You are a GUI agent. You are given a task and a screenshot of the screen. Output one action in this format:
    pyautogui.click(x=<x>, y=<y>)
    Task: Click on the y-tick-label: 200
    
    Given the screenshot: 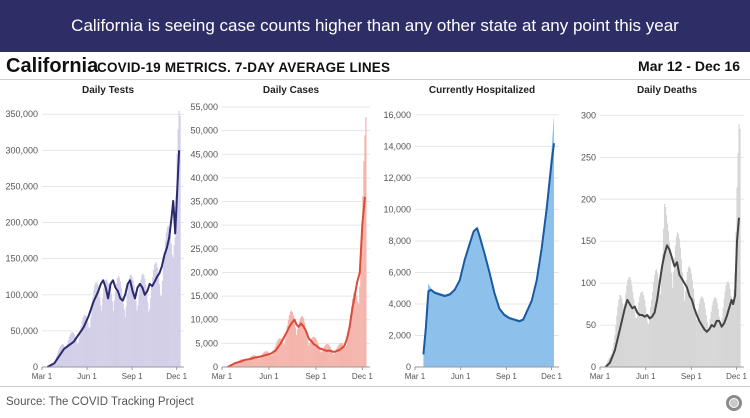 What is the action you would take?
    pyautogui.click(x=588, y=199)
    